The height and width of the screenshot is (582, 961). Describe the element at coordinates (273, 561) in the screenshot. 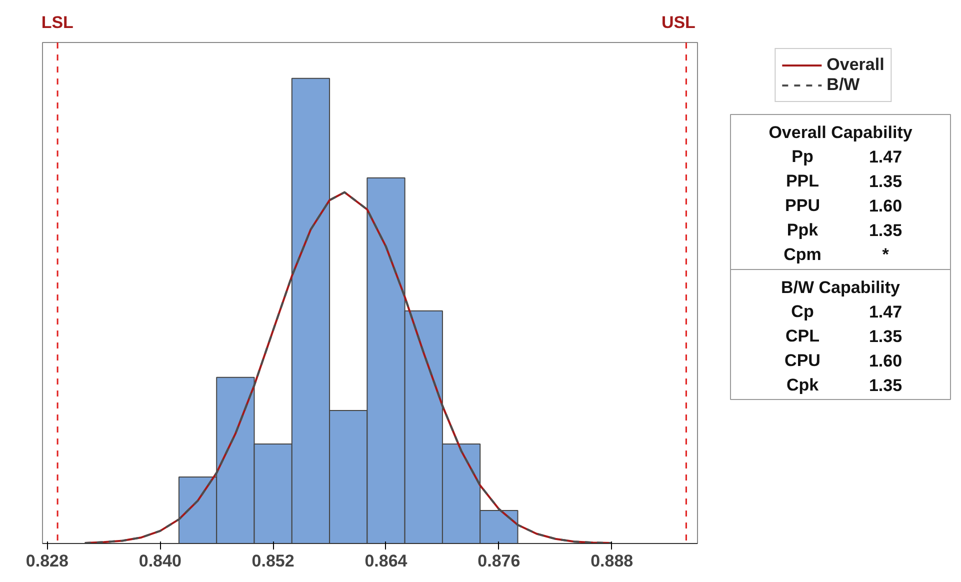

I see `x-tick-label: 0.852` at that location.